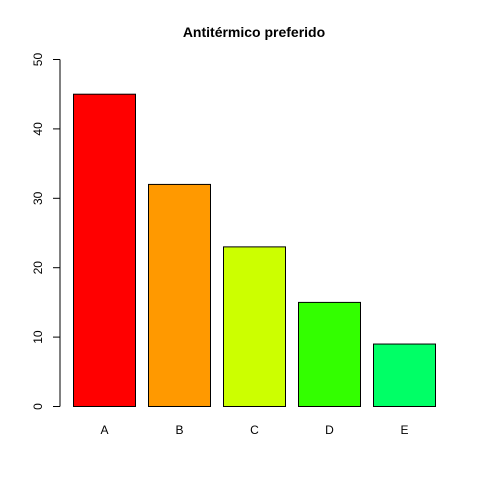 The height and width of the screenshot is (480, 480). What do you see at coordinates (329, 354) in the screenshot?
I see `bar-d` at bounding box center [329, 354].